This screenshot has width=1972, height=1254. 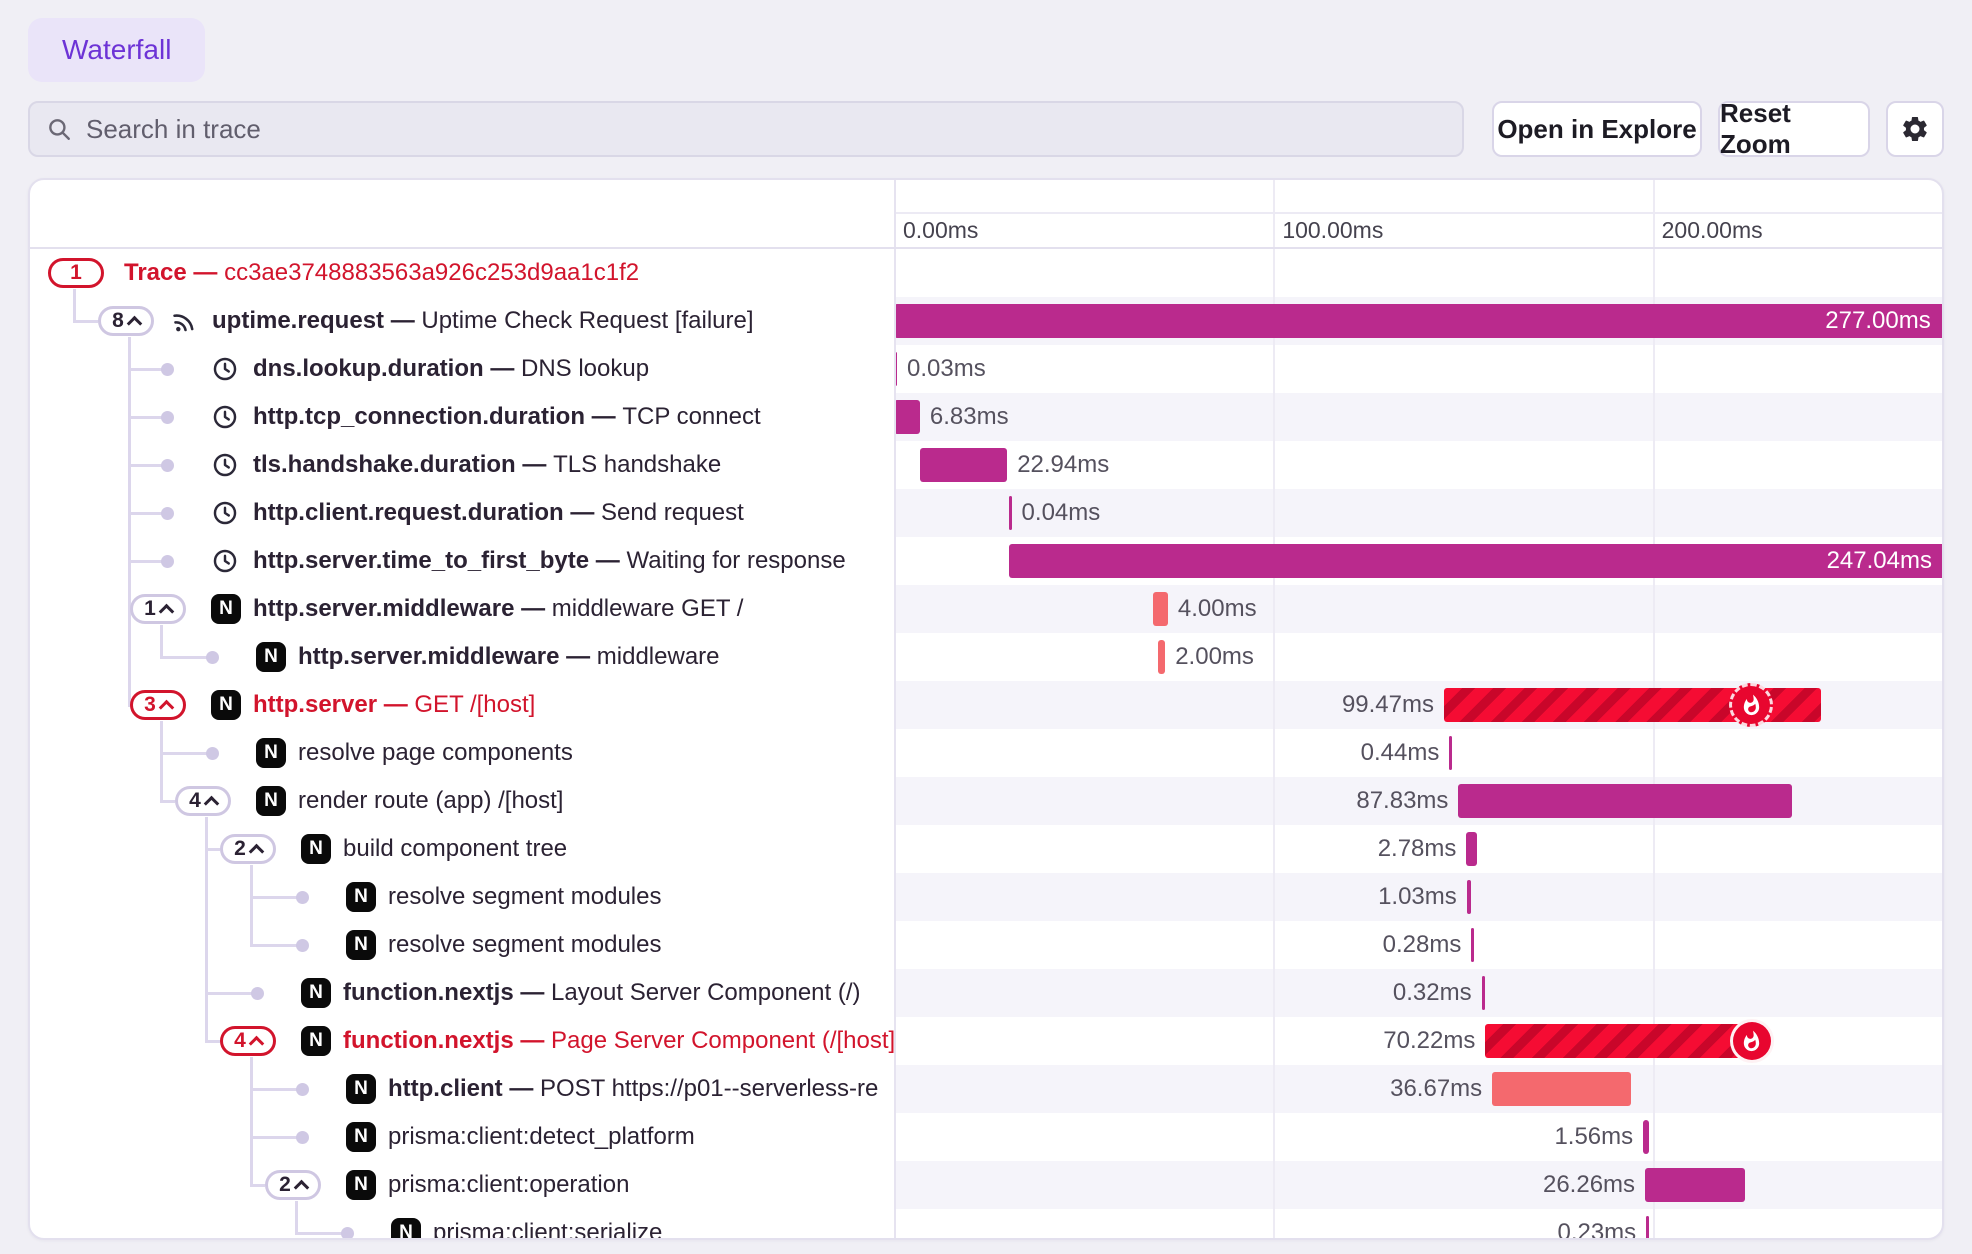 What do you see at coordinates (225, 465) in the screenshot?
I see `clock-icon` at bounding box center [225, 465].